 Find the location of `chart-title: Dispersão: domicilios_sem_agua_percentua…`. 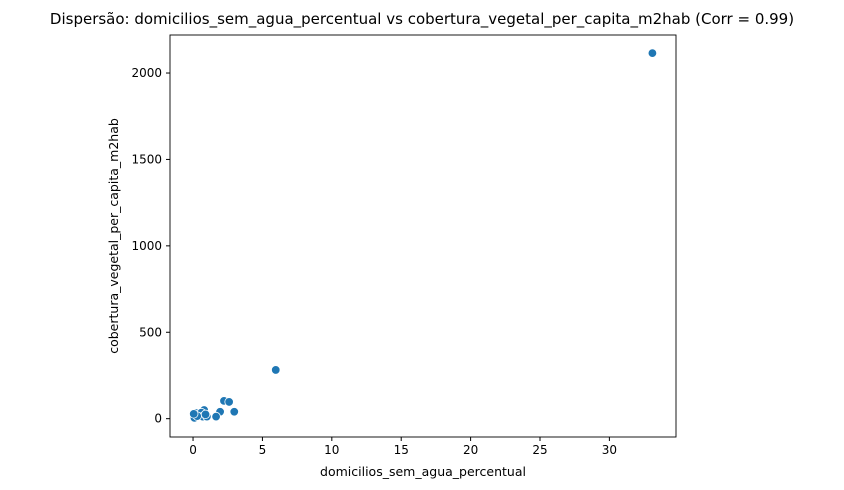

chart-title: Dispersão: domicilios_sem_agua_percentua… is located at coordinates (422, 19).